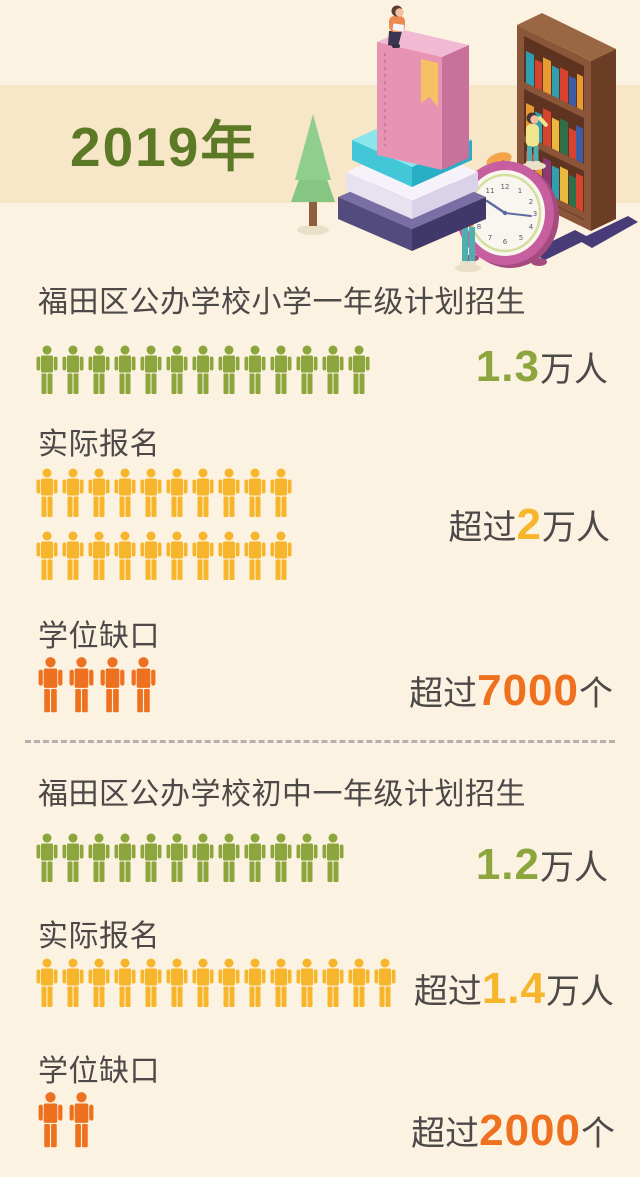  I want to click on bookmark-icon, so click(429, 83).